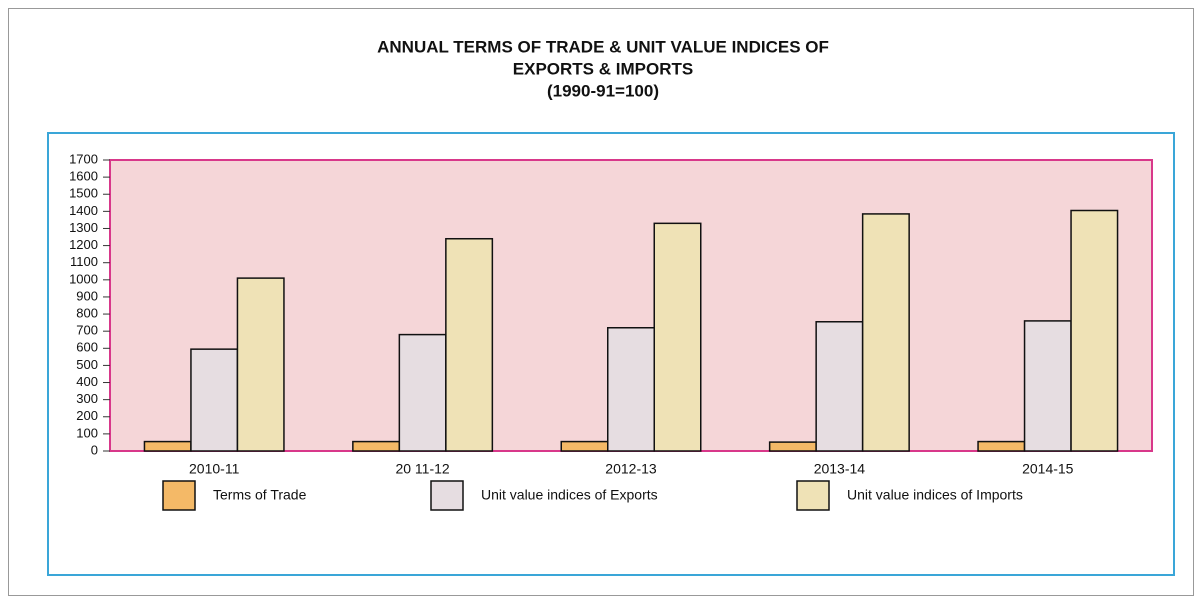 The width and height of the screenshot is (1202, 609). Describe the element at coordinates (87, 347) in the screenshot. I see `y-tick-label: 600` at that location.